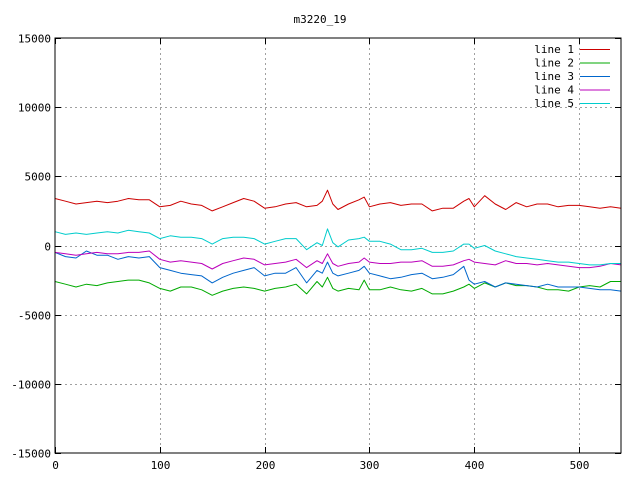 Image resolution: width=640 pixels, height=480 pixels. Describe the element at coordinates (31, 454) in the screenshot. I see `y-tick-label: -15000` at that location.